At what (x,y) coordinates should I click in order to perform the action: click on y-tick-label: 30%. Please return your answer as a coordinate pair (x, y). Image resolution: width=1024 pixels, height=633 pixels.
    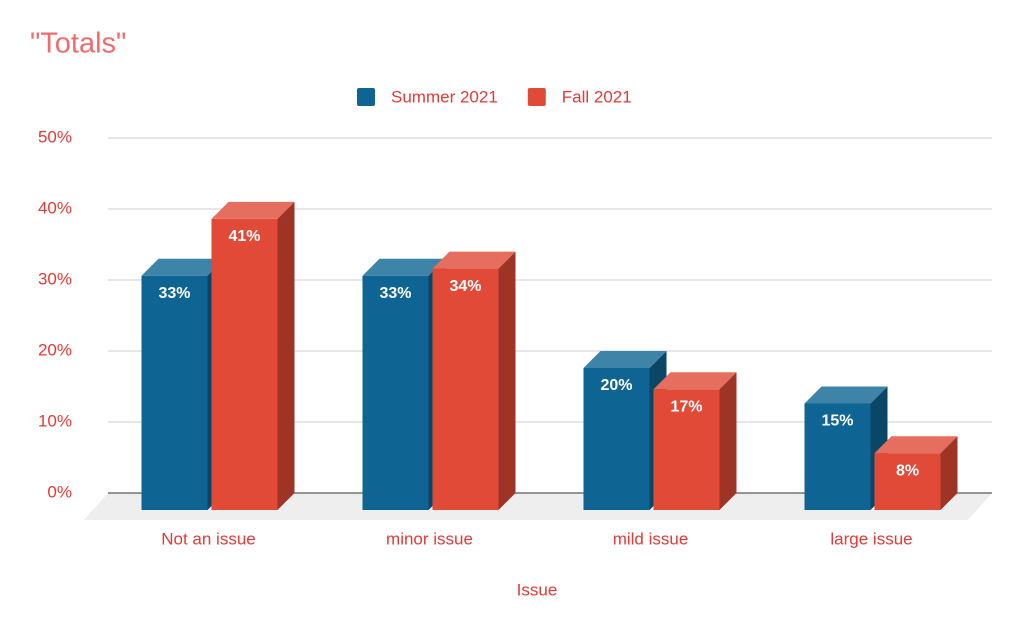
    Looking at the image, I should click on (55, 278).